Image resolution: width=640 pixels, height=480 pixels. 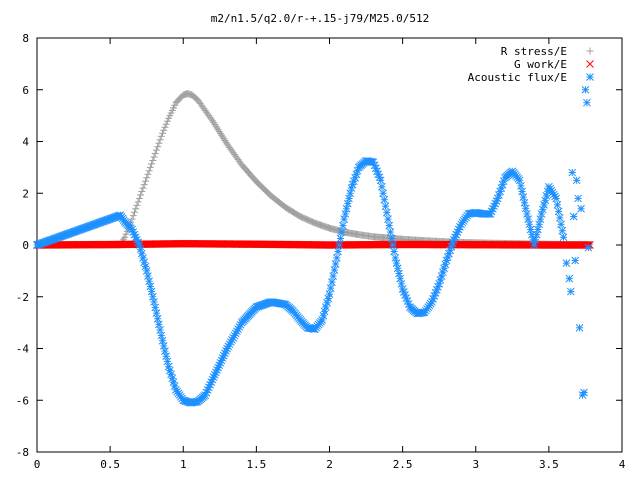 What do you see at coordinates (110, 464) in the screenshot?
I see `x-tick-label: 0.5` at bounding box center [110, 464].